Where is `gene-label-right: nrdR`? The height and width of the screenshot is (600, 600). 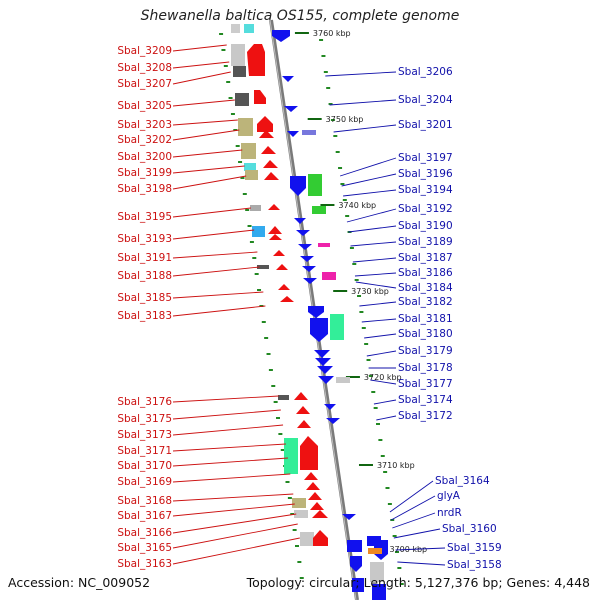 gene-label-right: nrdR is located at coordinates (449, 513).